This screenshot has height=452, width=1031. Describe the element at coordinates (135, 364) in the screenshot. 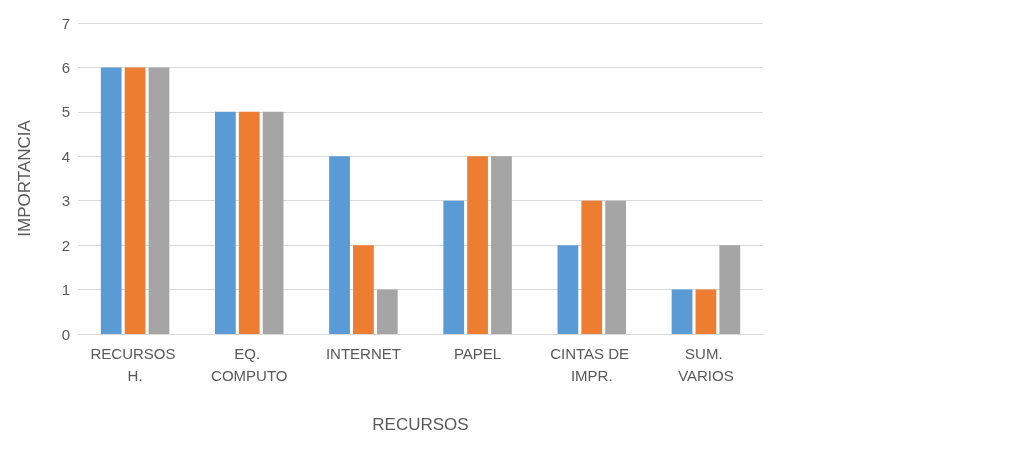

I see `x-tick-label: RECURSOS H.` at that location.